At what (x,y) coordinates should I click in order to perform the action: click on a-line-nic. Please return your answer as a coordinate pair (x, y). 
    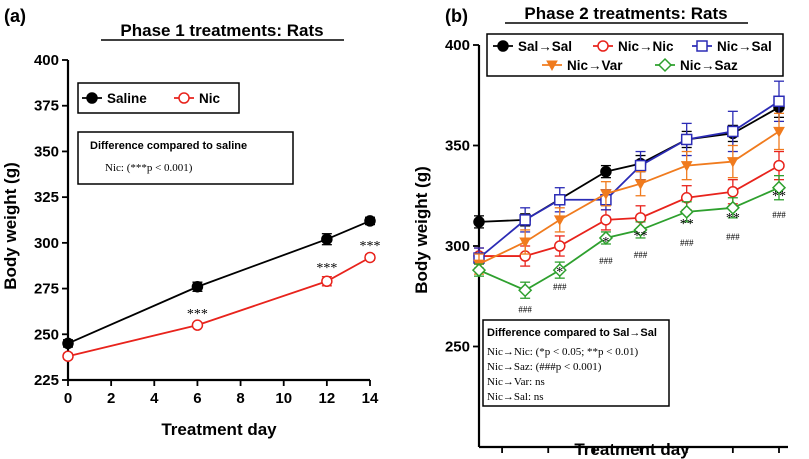
    Looking at the image, I should click on (219, 307).